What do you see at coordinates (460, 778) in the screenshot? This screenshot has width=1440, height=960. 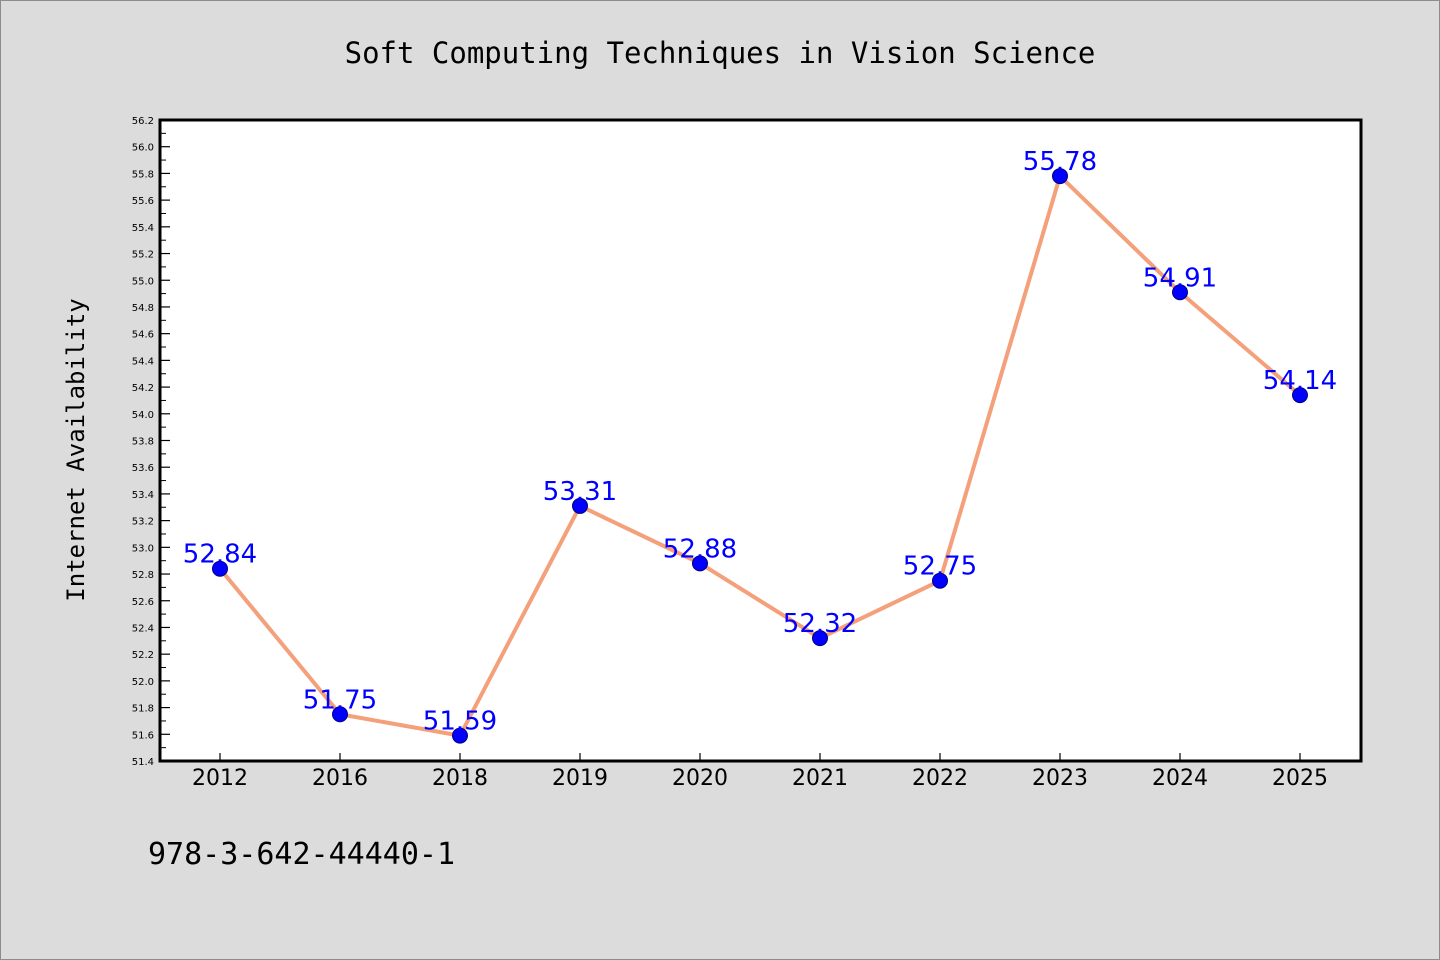 I see `x-tick-label: 2018` at bounding box center [460, 778].